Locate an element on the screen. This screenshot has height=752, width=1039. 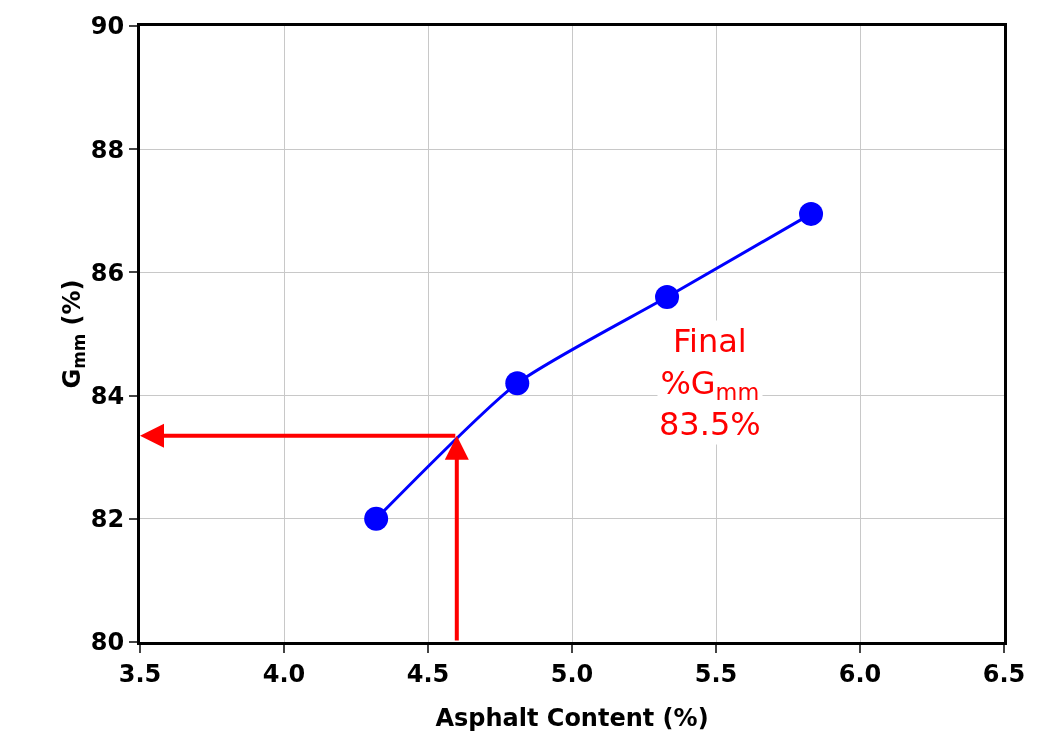
x-tick-label: 6.5 is located at coordinates (1004, 673).